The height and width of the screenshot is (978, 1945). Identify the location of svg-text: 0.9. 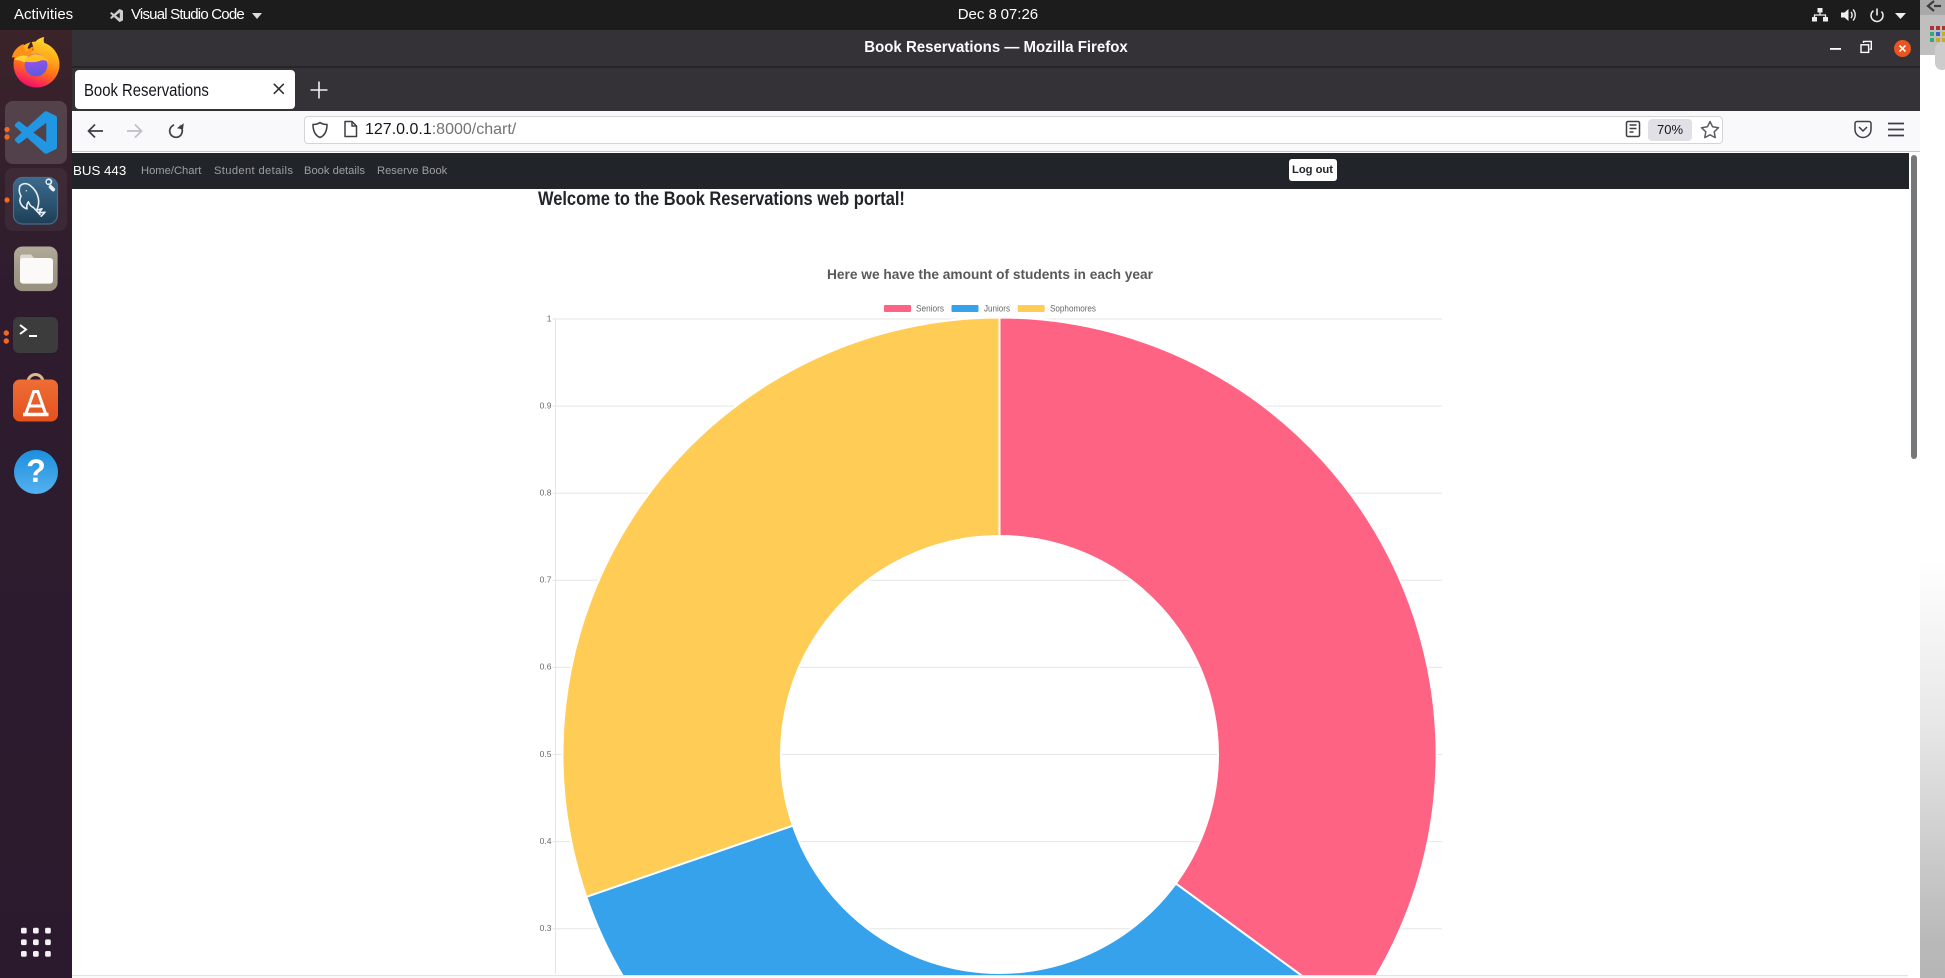
(546, 405).